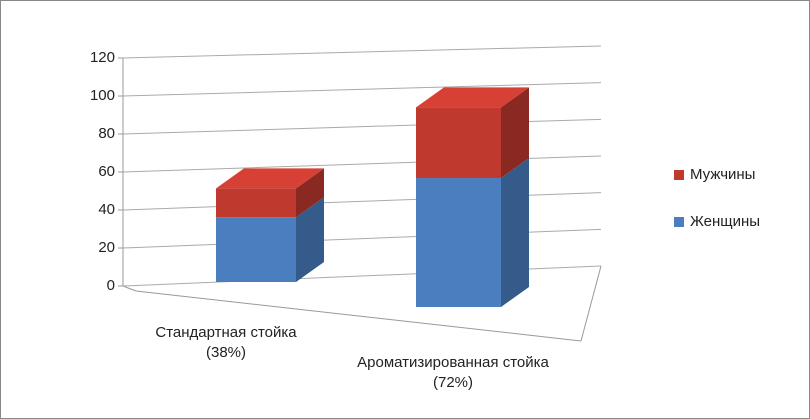 The width and height of the screenshot is (810, 419). What do you see at coordinates (102, 95) in the screenshot?
I see `y-tick-label: 100` at bounding box center [102, 95].